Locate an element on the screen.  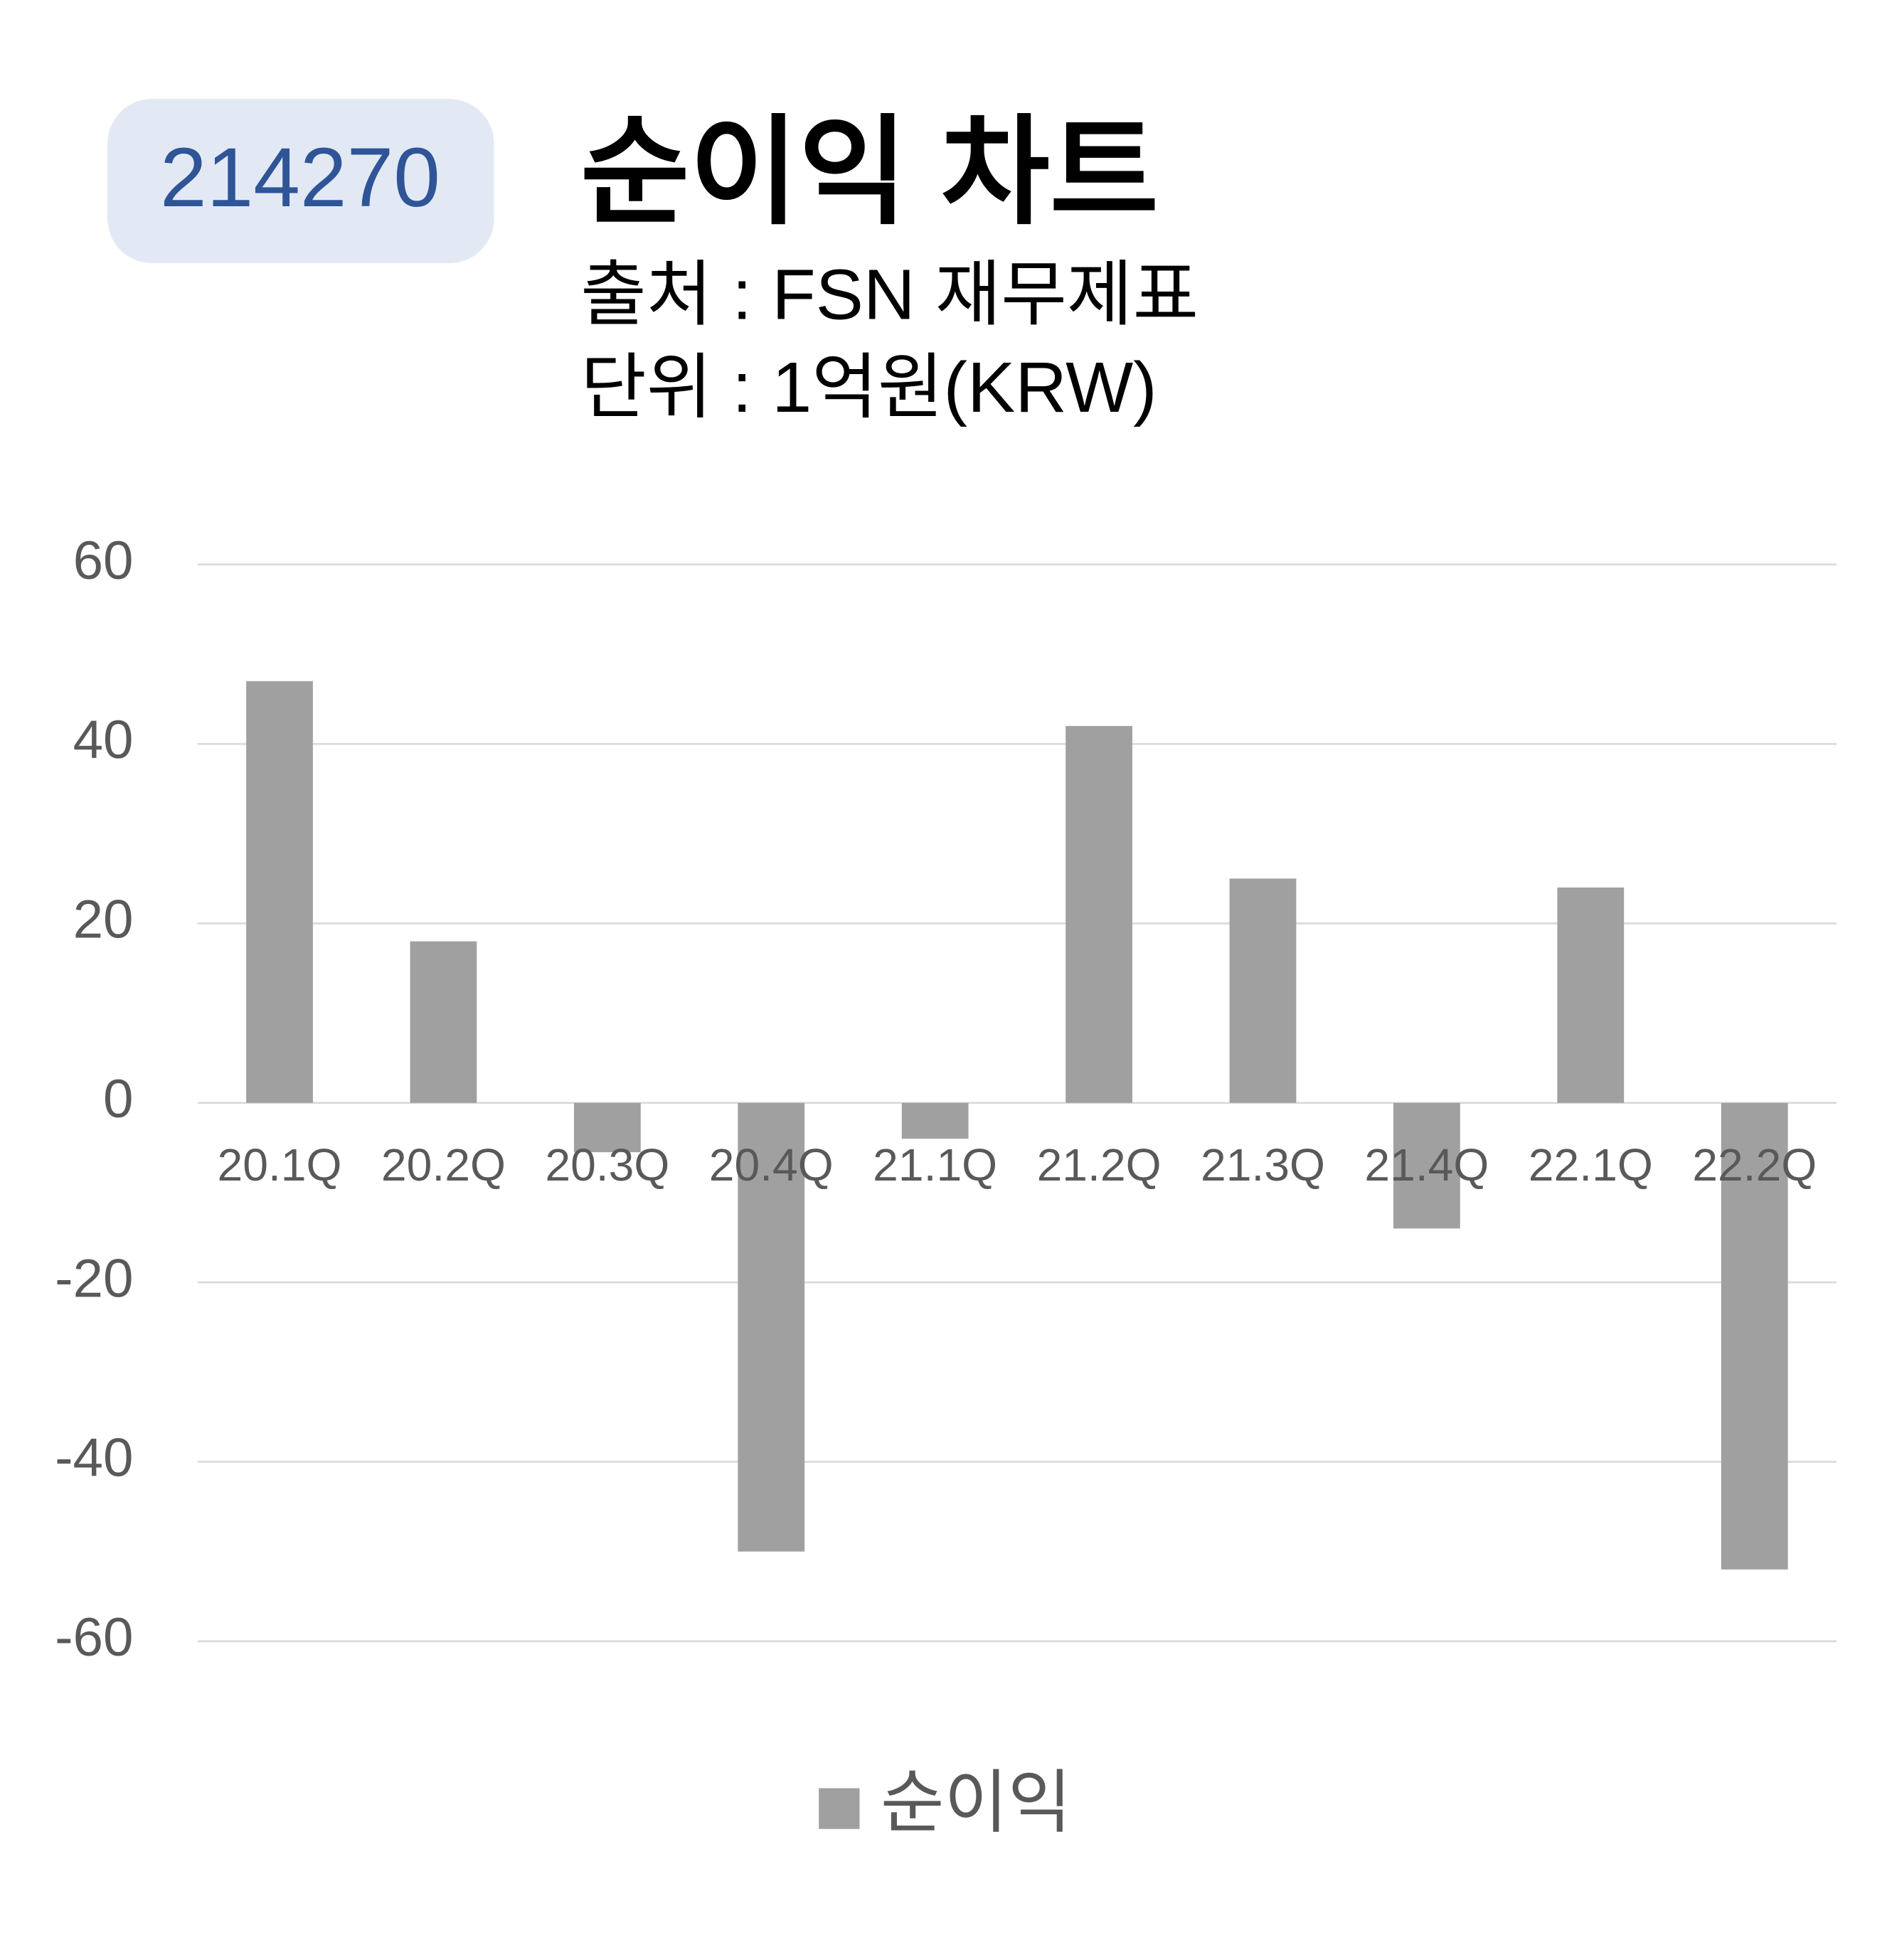
x-tick-label: 21.2Q is located at coordinates (1100, 1165).